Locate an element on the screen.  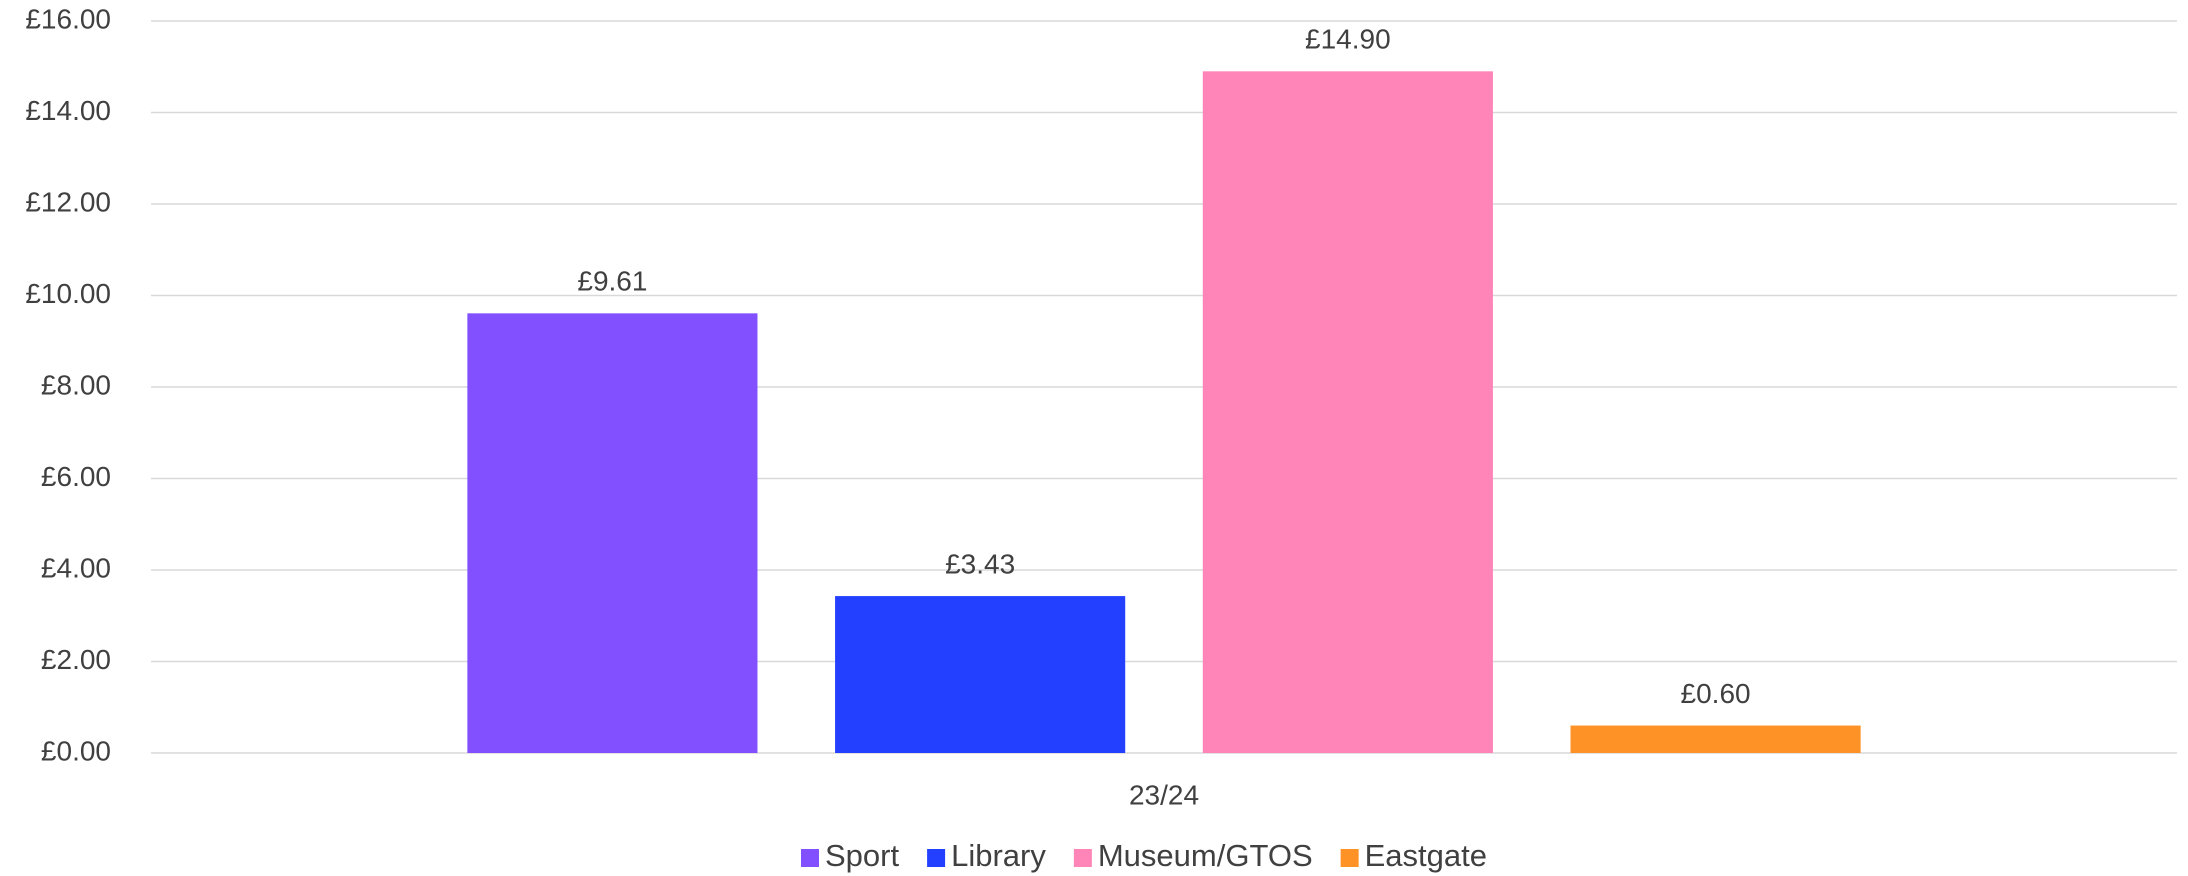
data-label: £14.90 is located at coordinates (1348, 39).